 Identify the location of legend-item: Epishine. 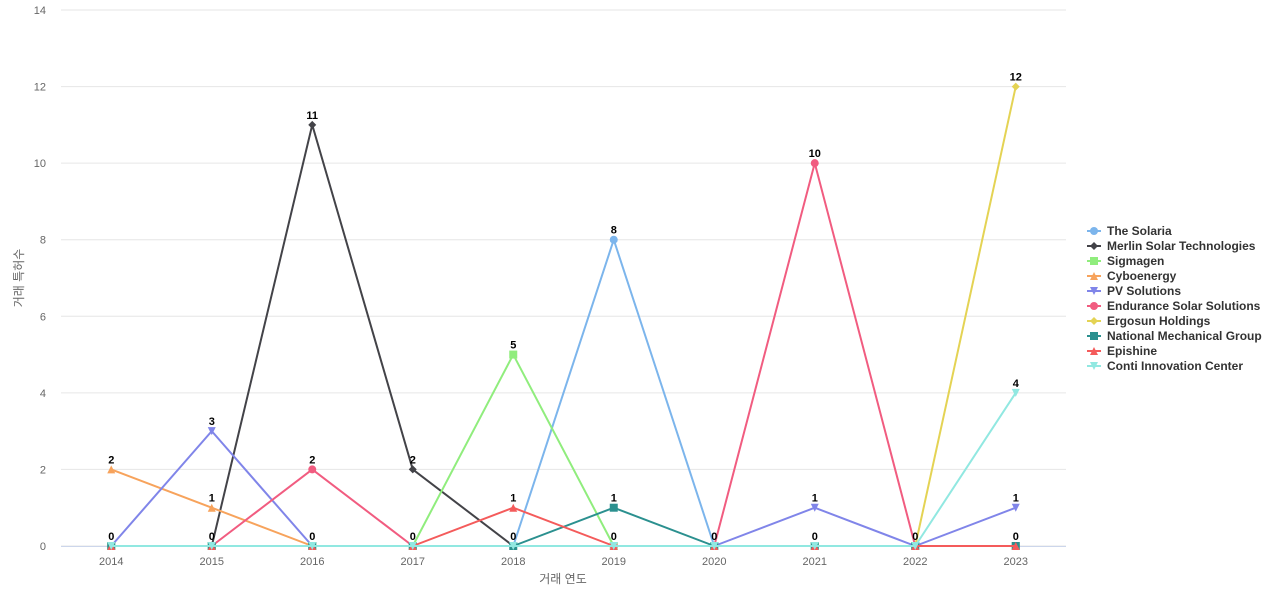
(1122, 351).